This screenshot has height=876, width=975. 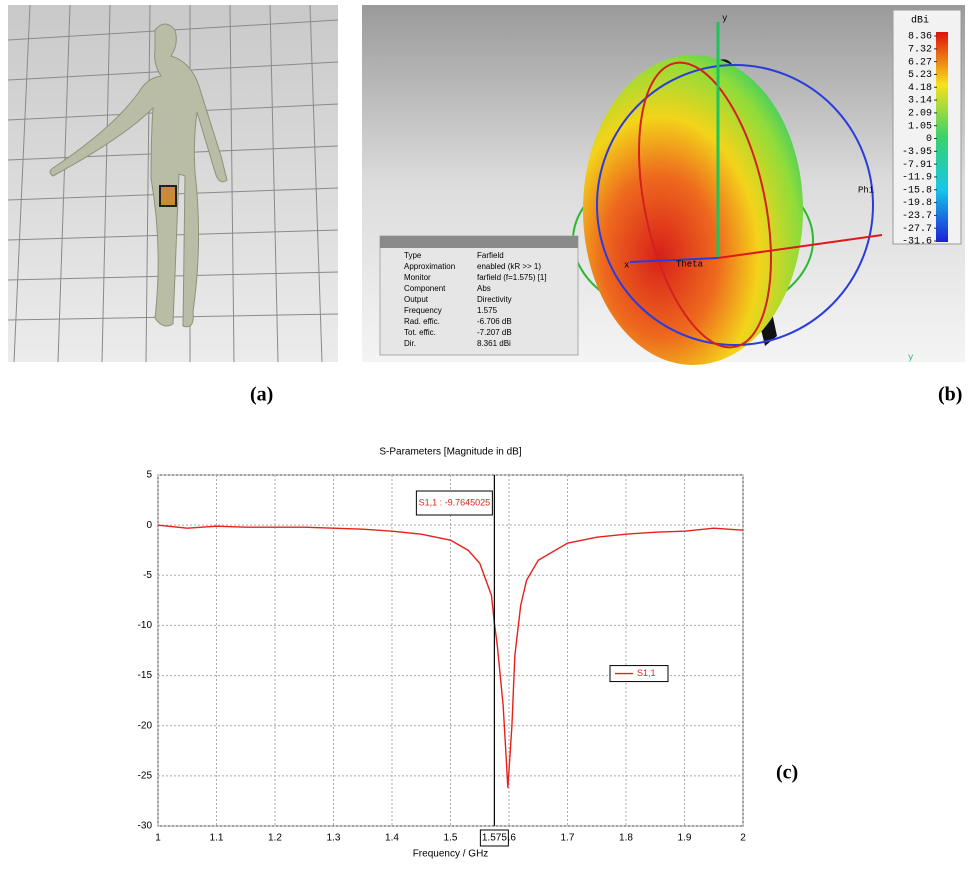 I want to click on y-tick-label: -5, so click(x=147, y=575).